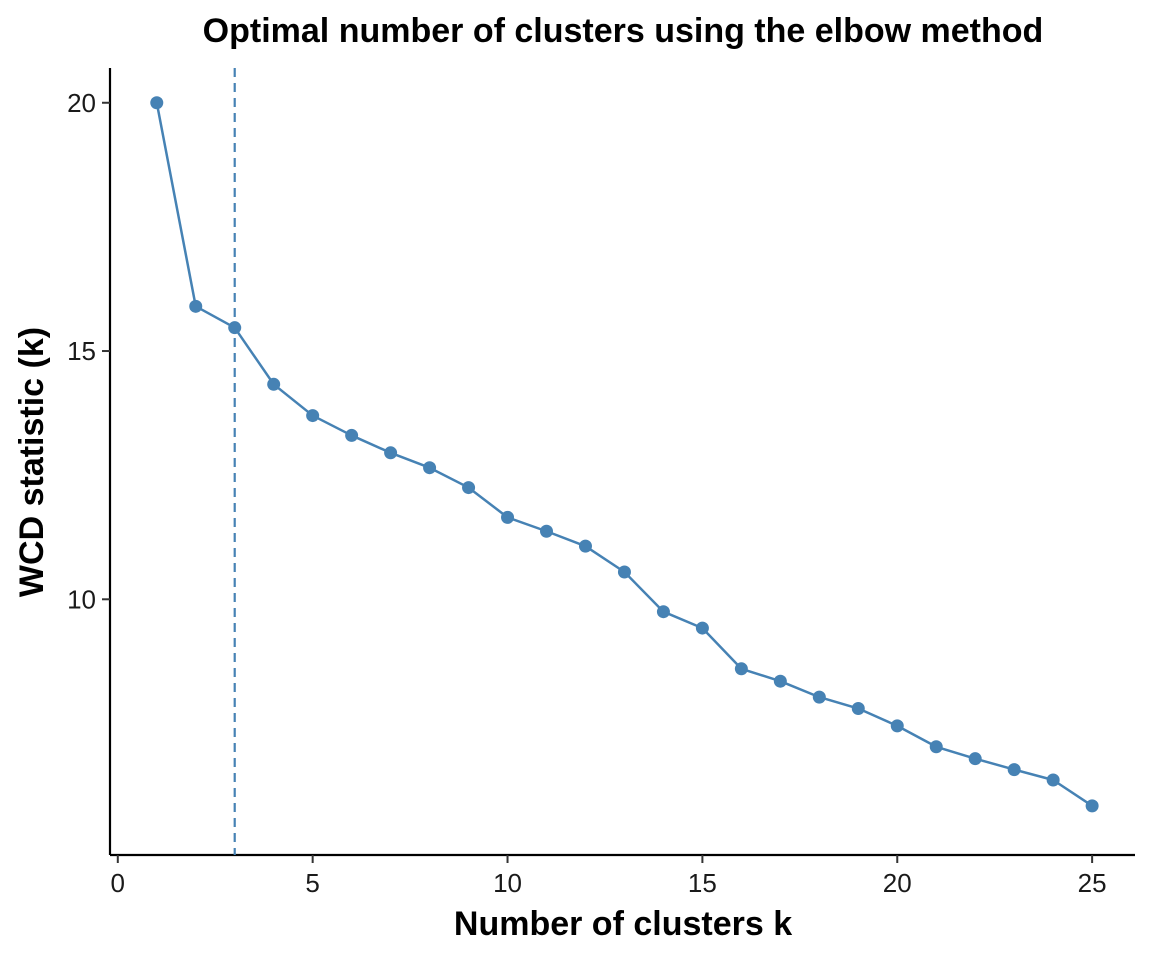 This screenshot has height=960, width=1152. What do you see at coordinates (507, 883) in the screenshot?
I see `x-tick-label-10: 10` at bounding box center [507, 883].